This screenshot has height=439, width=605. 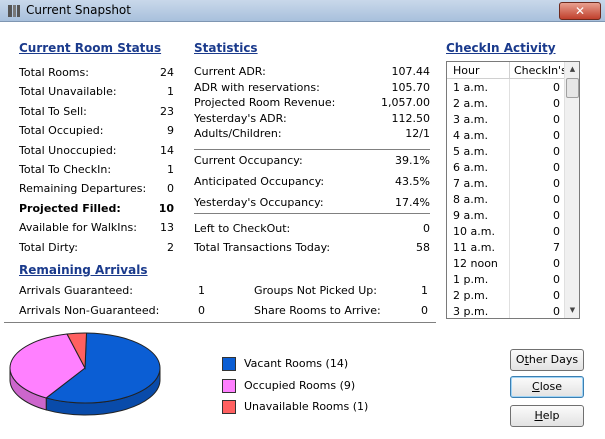 What do you see at coordinates (405, 103) in the screenshot?
I see `stat-value: 1,057.00` at bounding box center [405, 103].